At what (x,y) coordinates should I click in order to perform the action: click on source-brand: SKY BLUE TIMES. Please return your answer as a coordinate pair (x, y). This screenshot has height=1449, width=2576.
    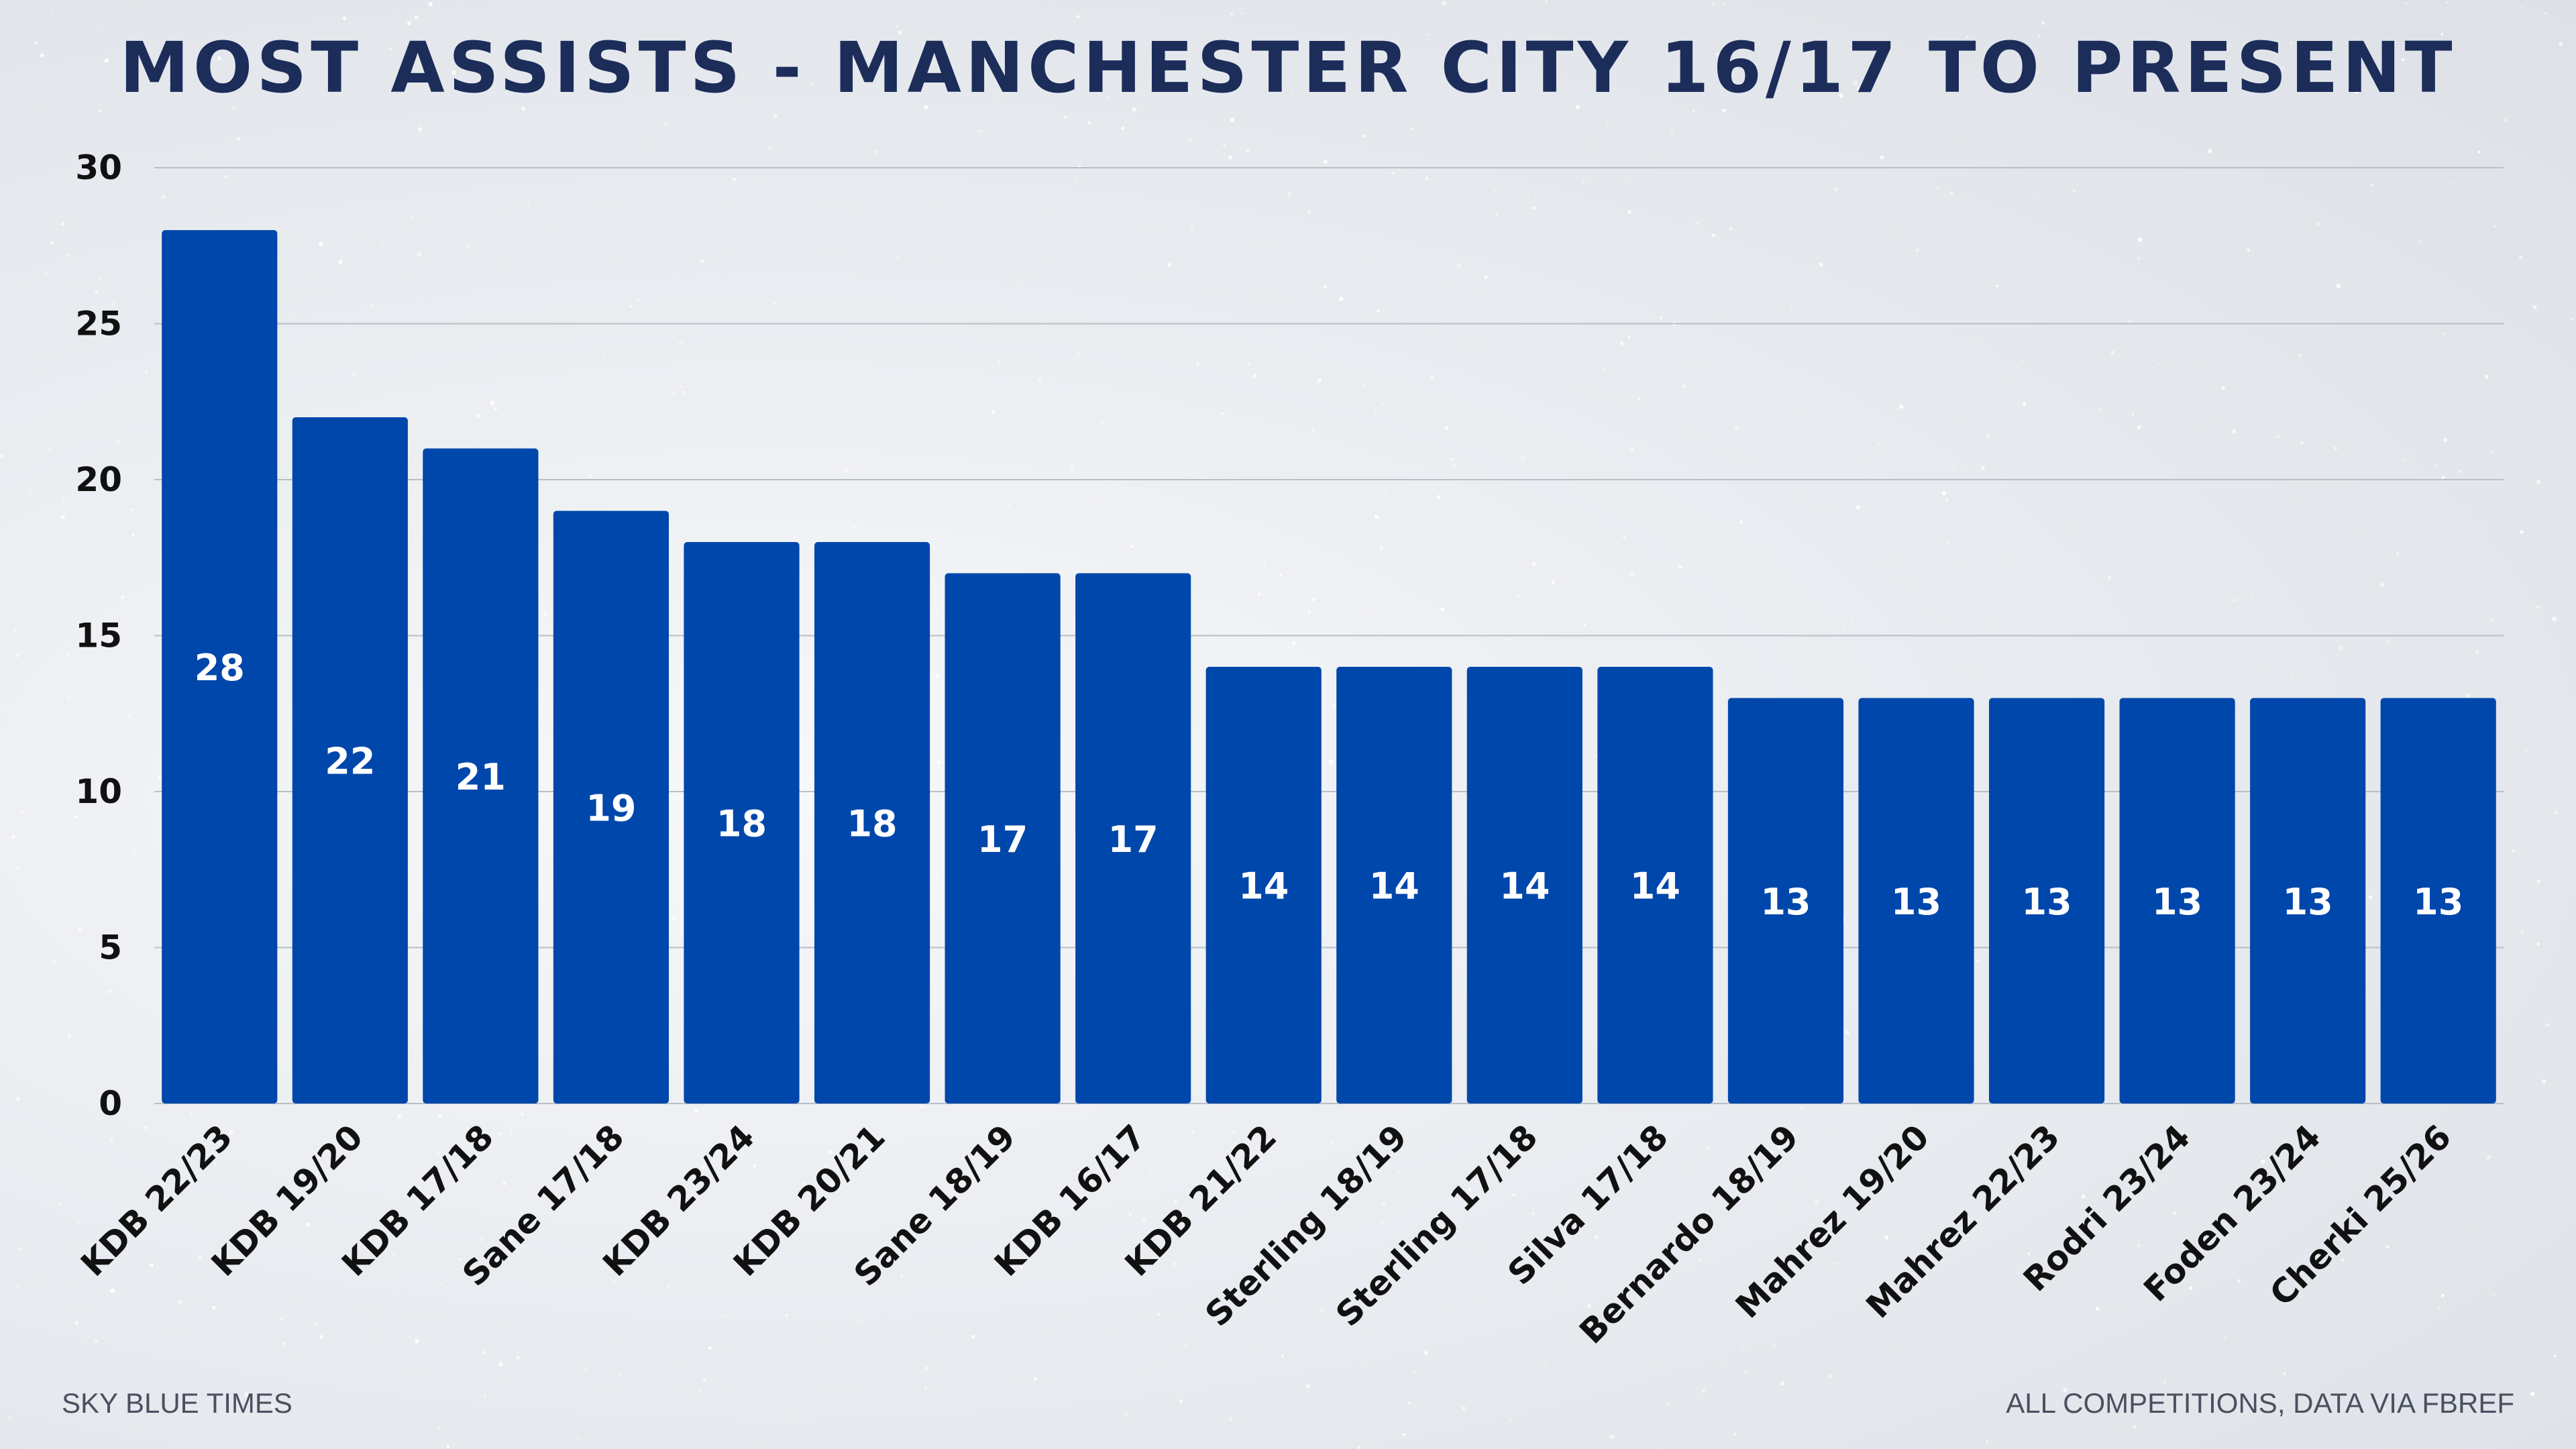
    Looking at the image, I should click on (177, 1403).